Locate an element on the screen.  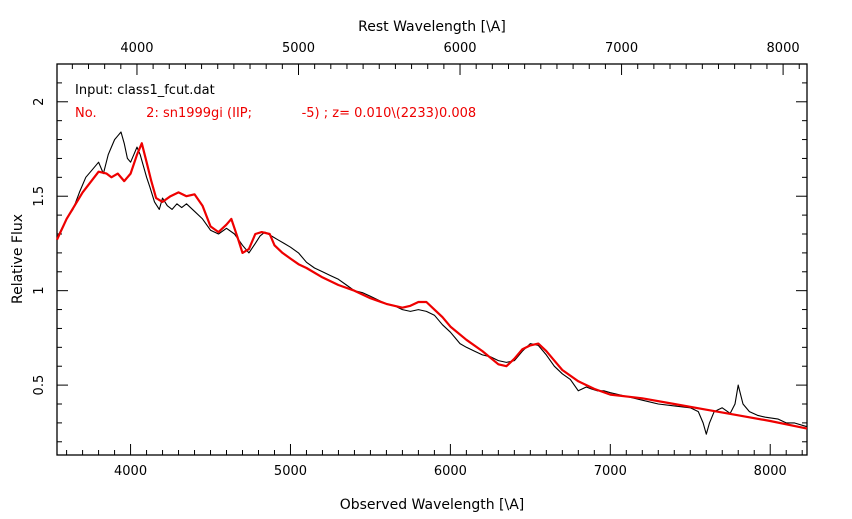
x-tick-label: 4000 is located at coordinates (130, 471).